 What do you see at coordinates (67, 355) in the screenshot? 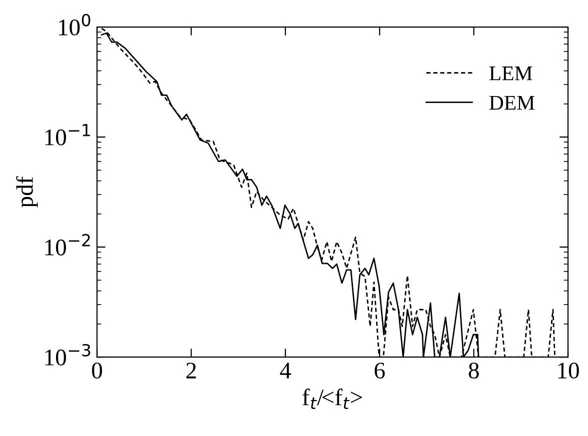
I see `y-tick-label: 10$^{−3}$` at bounding box center [67, 355].